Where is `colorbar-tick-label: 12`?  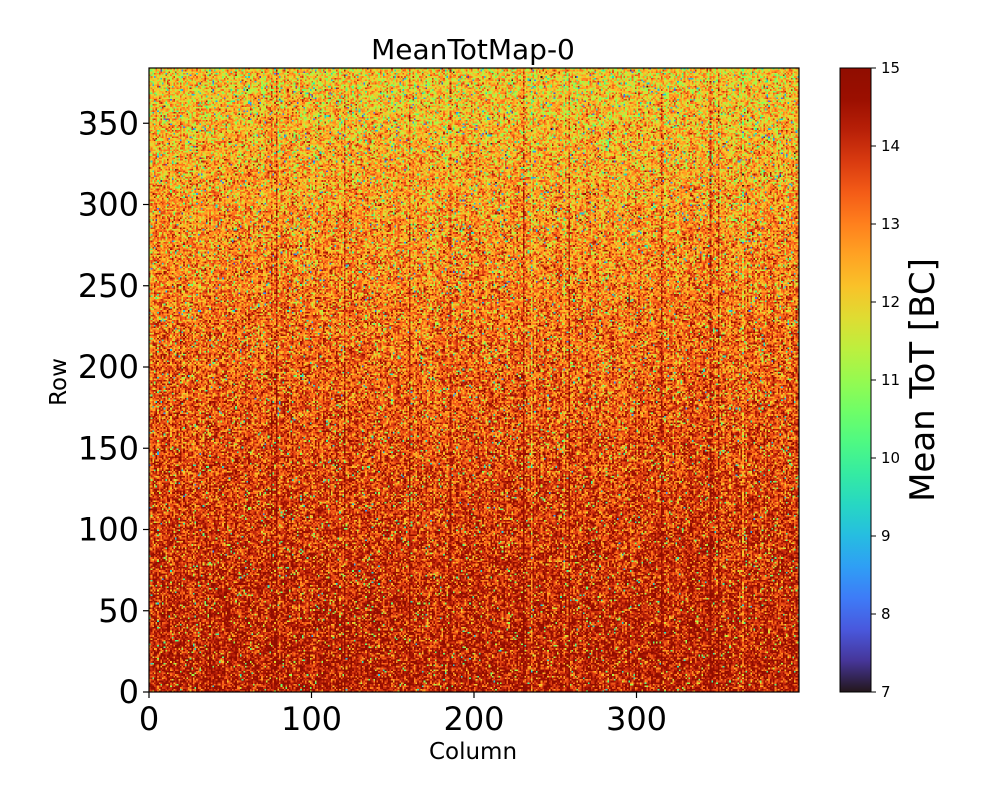
colorbar-tick-label: 12 is located at coordinates (890, 302).